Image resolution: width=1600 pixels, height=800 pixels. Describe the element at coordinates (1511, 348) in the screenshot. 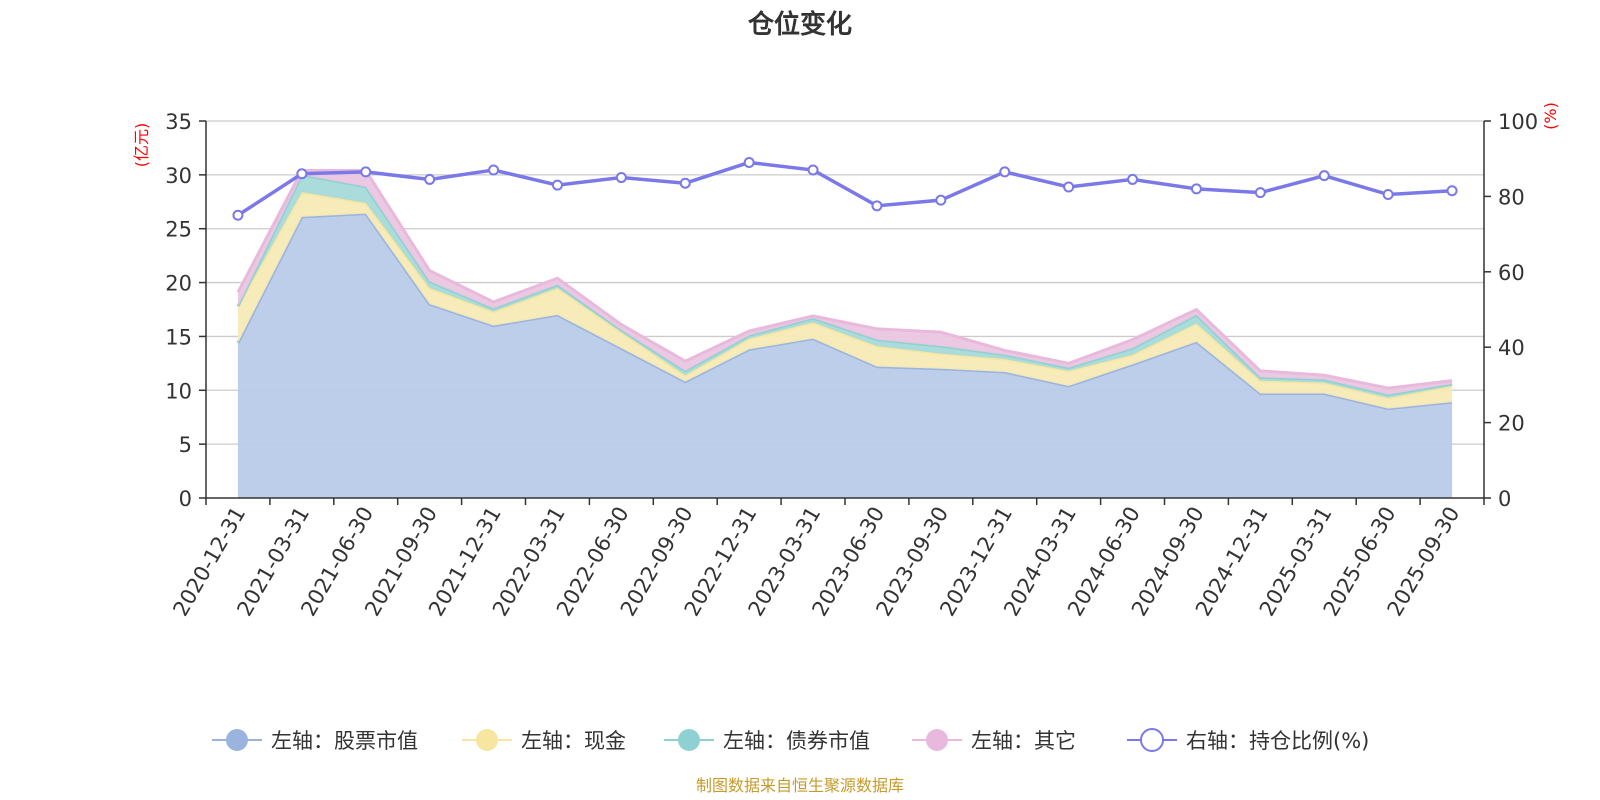

I see `right-tick-label: 40` at that location.